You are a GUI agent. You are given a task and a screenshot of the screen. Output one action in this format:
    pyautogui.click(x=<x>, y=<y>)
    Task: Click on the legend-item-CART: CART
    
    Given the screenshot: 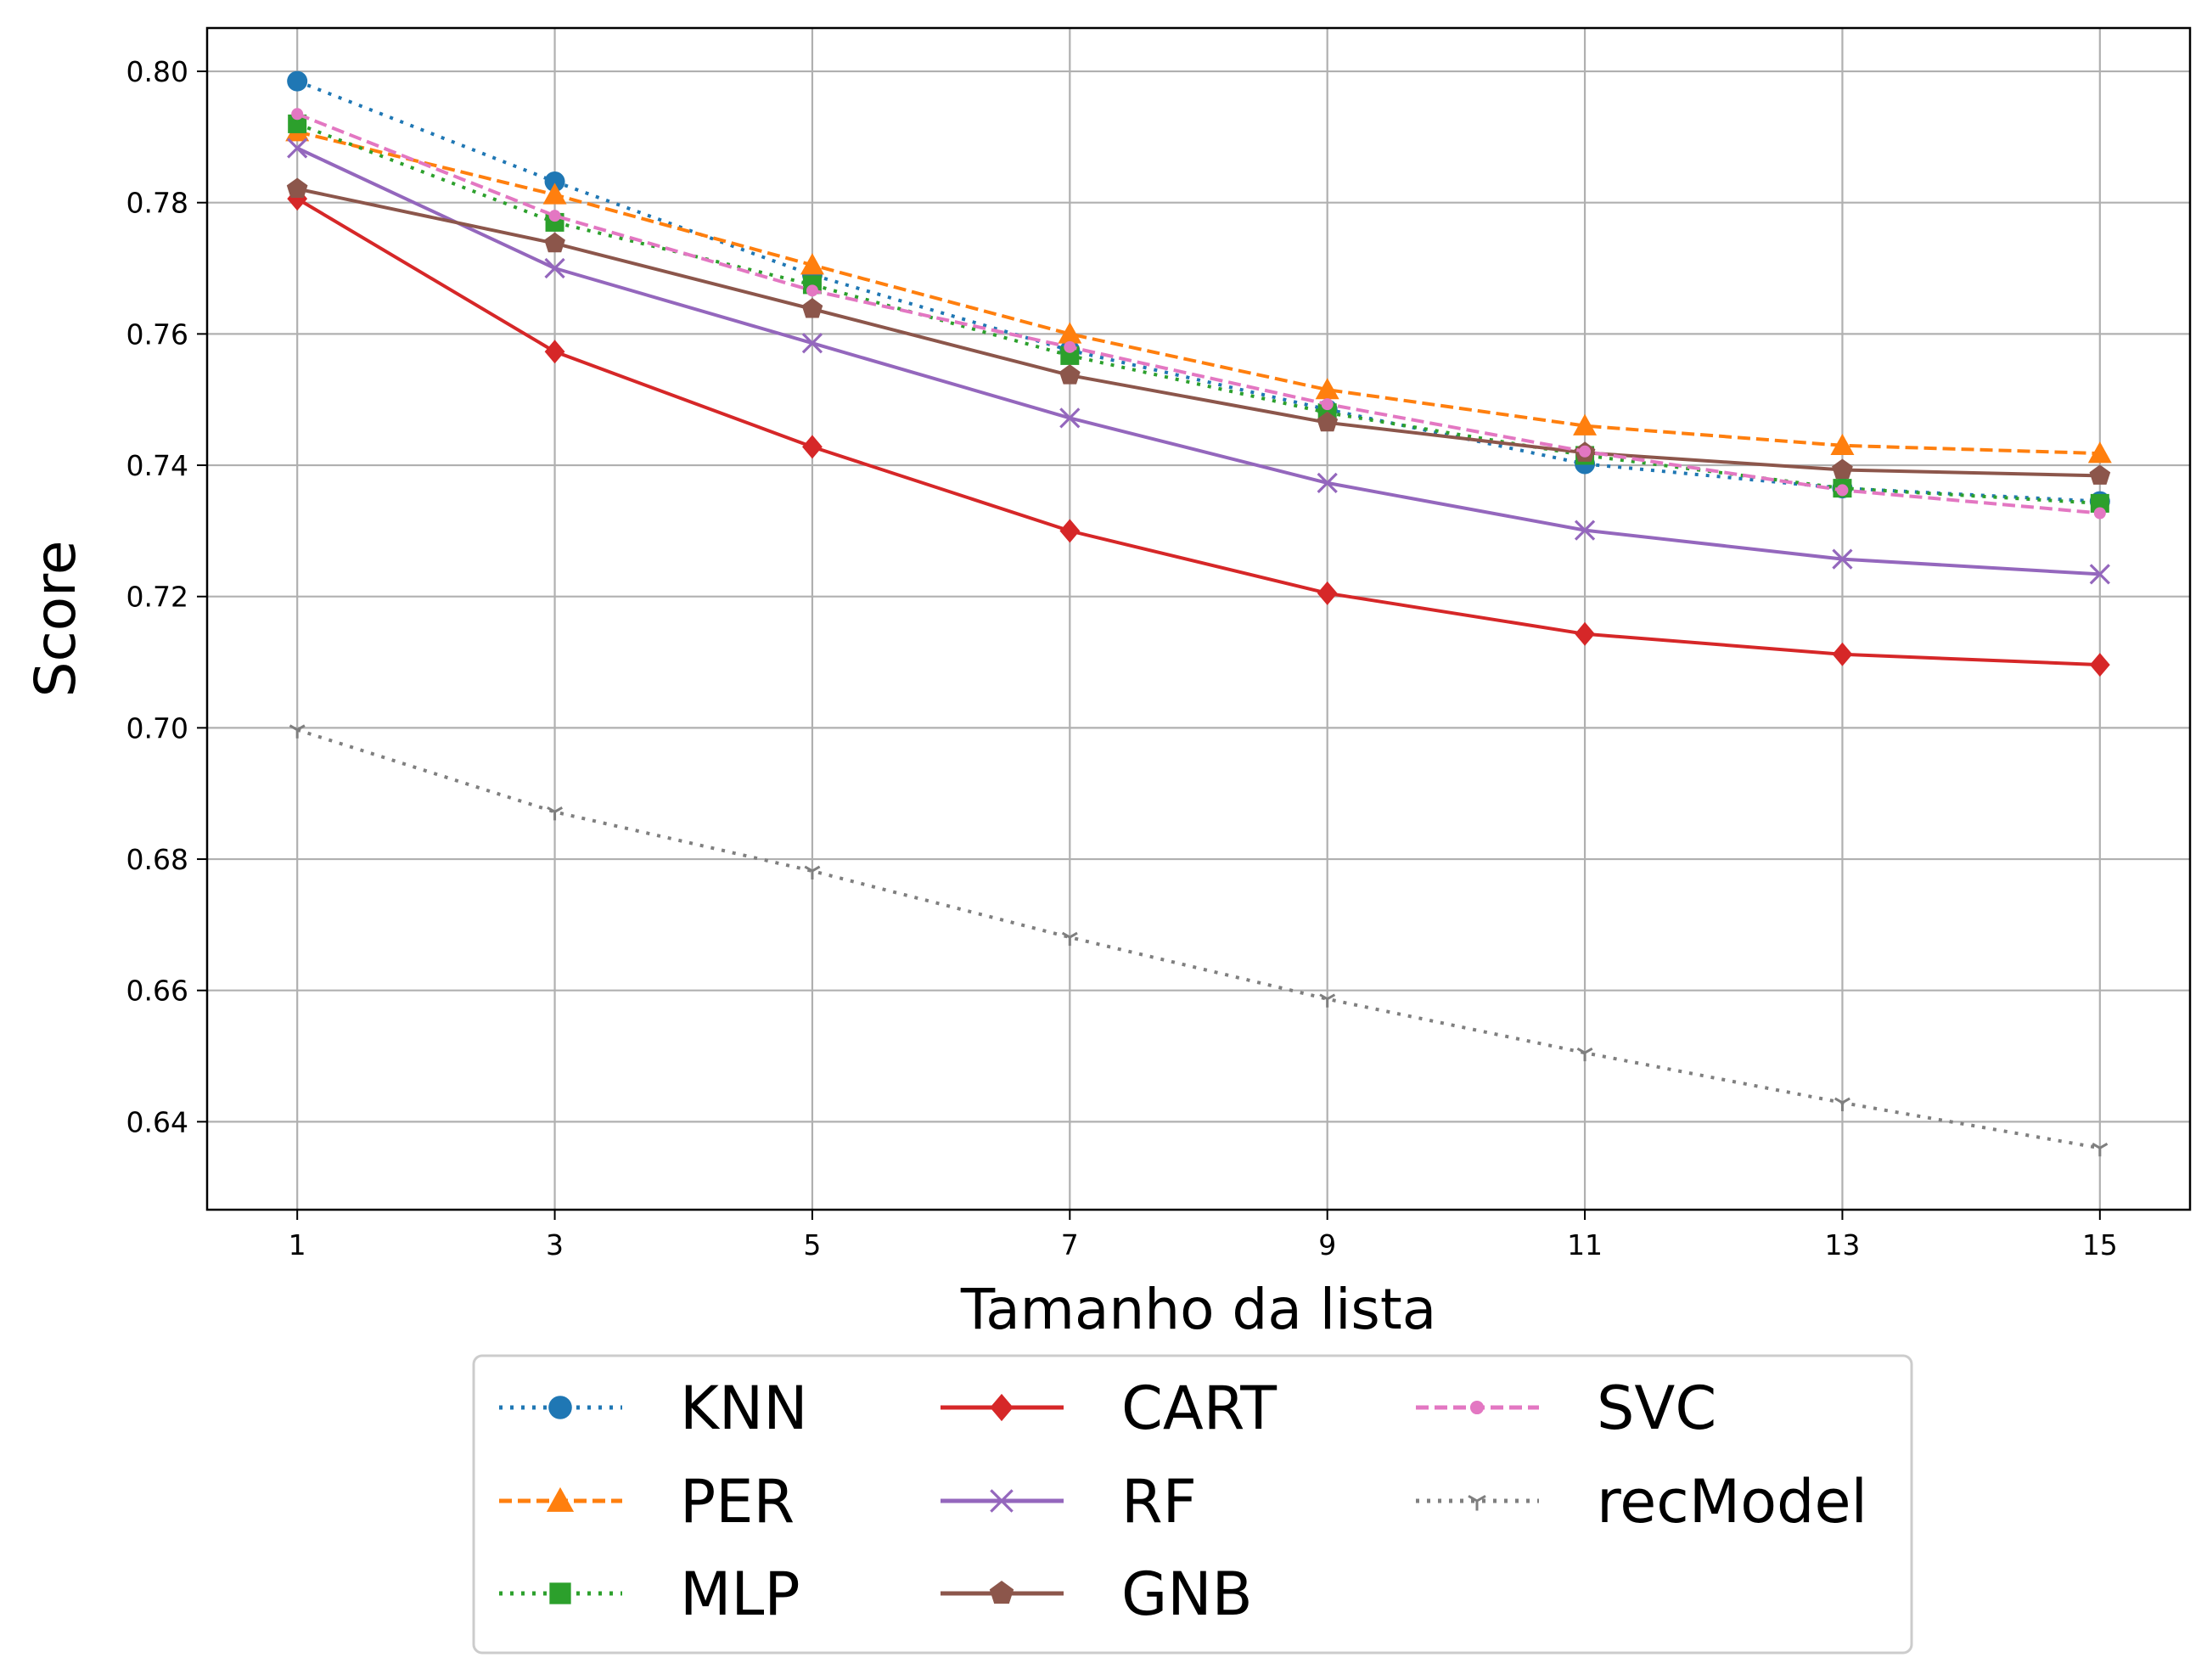 What is the action you would take?
    pyautogui.click(x=1109, y=1409)
    